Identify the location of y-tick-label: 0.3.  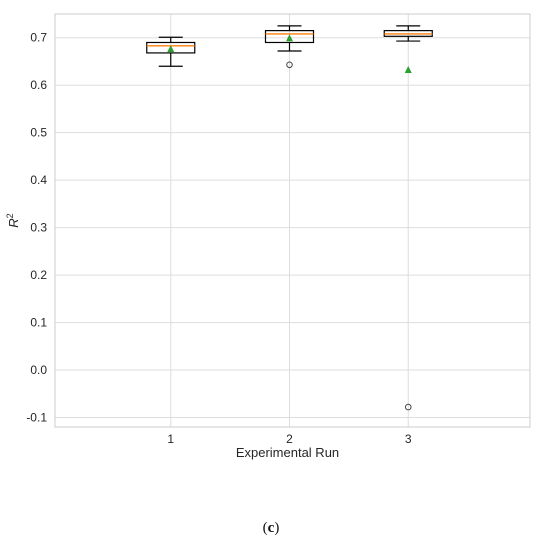
(38, 228).